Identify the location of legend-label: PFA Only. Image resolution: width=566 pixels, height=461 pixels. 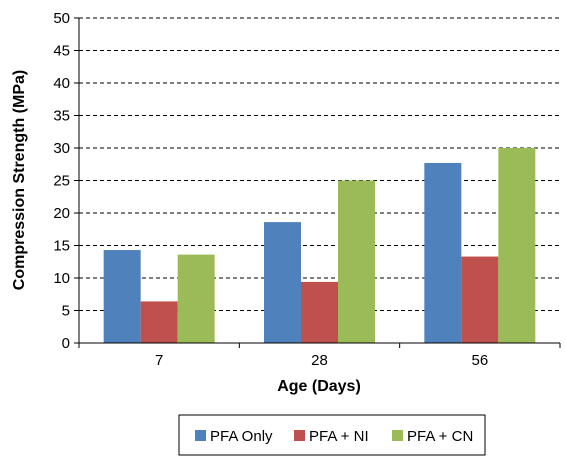
(241, 436).